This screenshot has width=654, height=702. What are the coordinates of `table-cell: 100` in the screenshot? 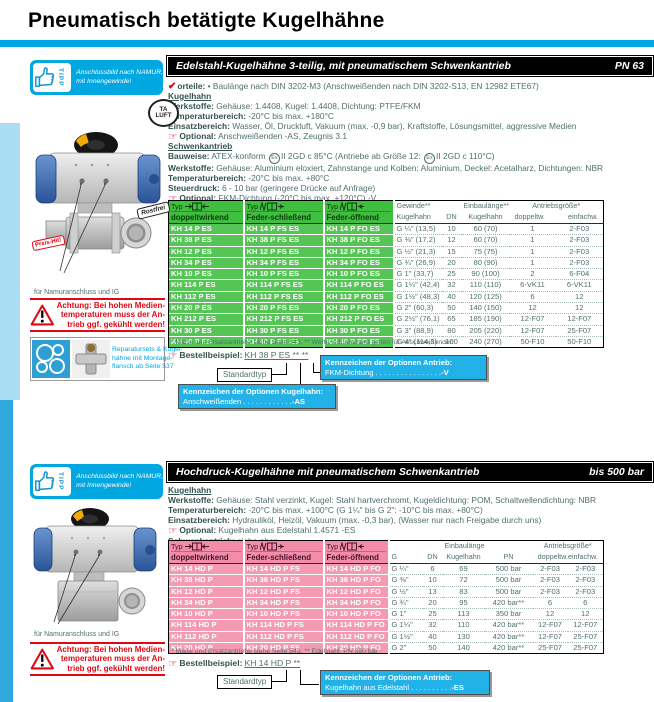 It's located at (451, 342).